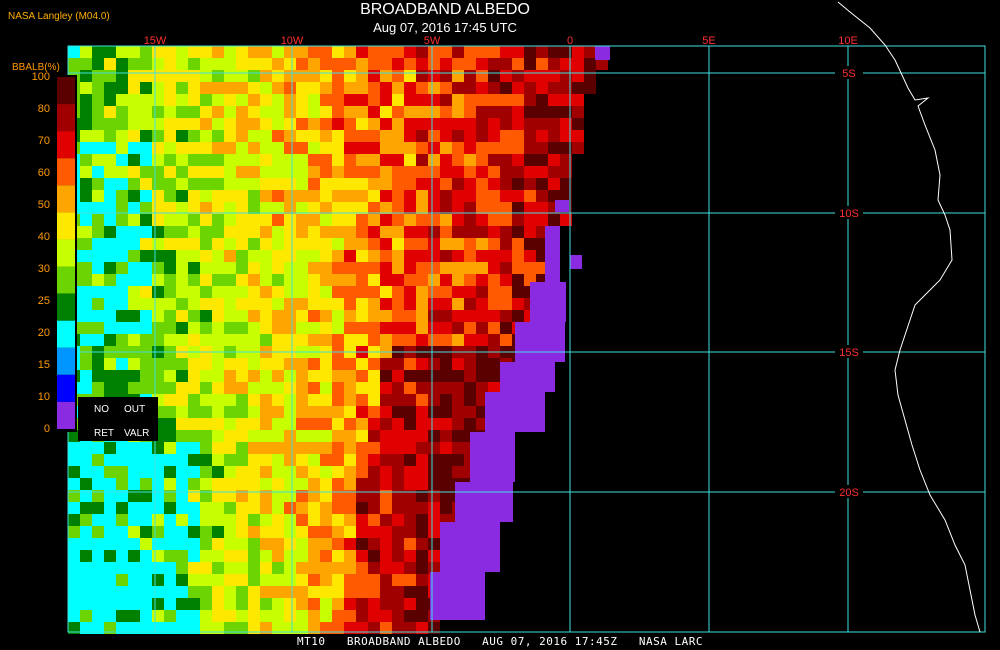  What do you see at coordinates (66, 388) in the screenshot?
I see `colorbar-swatch` at bounding box center [66, 388].